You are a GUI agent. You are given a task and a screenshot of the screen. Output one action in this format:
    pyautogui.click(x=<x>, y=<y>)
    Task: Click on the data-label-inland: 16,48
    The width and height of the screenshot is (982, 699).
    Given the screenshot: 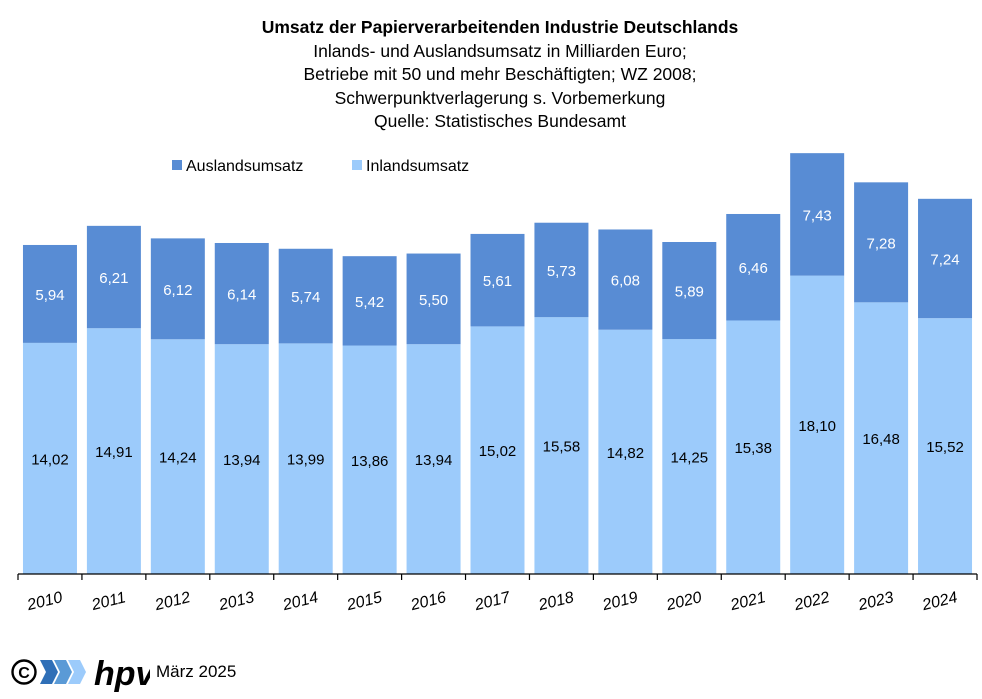 What is the action you would take?
    pyautogui.click(x=881, y=439)
    